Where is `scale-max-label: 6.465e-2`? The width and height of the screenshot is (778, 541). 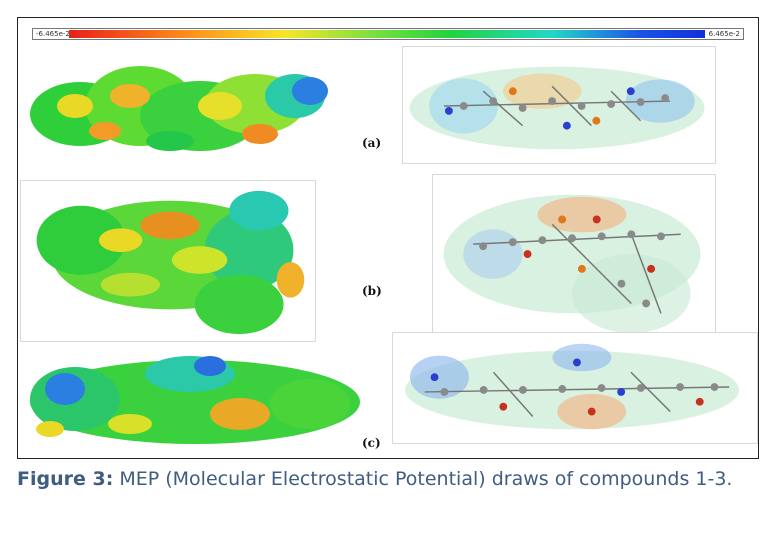 scale-max-label: 6.465e-2 is located at coordinates (724, 34).